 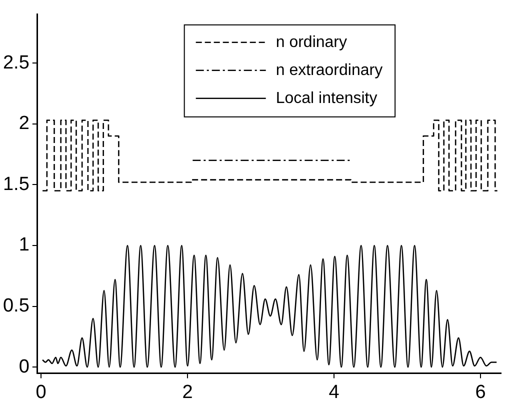 I want to click on x-tick-label: 2, so click(x=187, y=392).